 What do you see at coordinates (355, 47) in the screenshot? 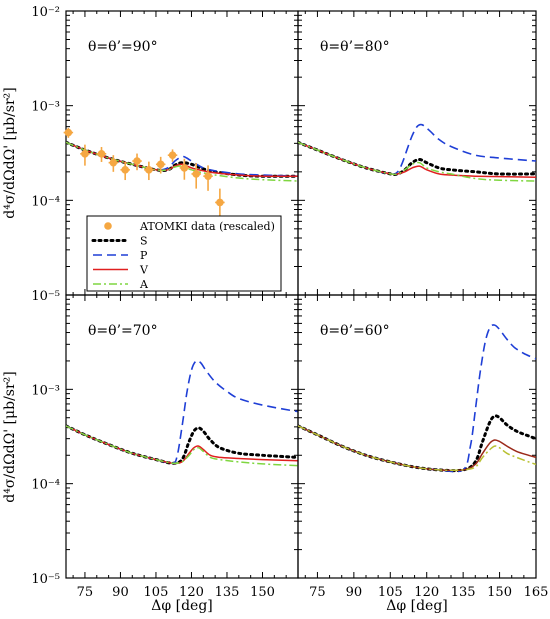
I see `panel-label-p80: θ=θ’=80°` at bounding box center [355, 47].